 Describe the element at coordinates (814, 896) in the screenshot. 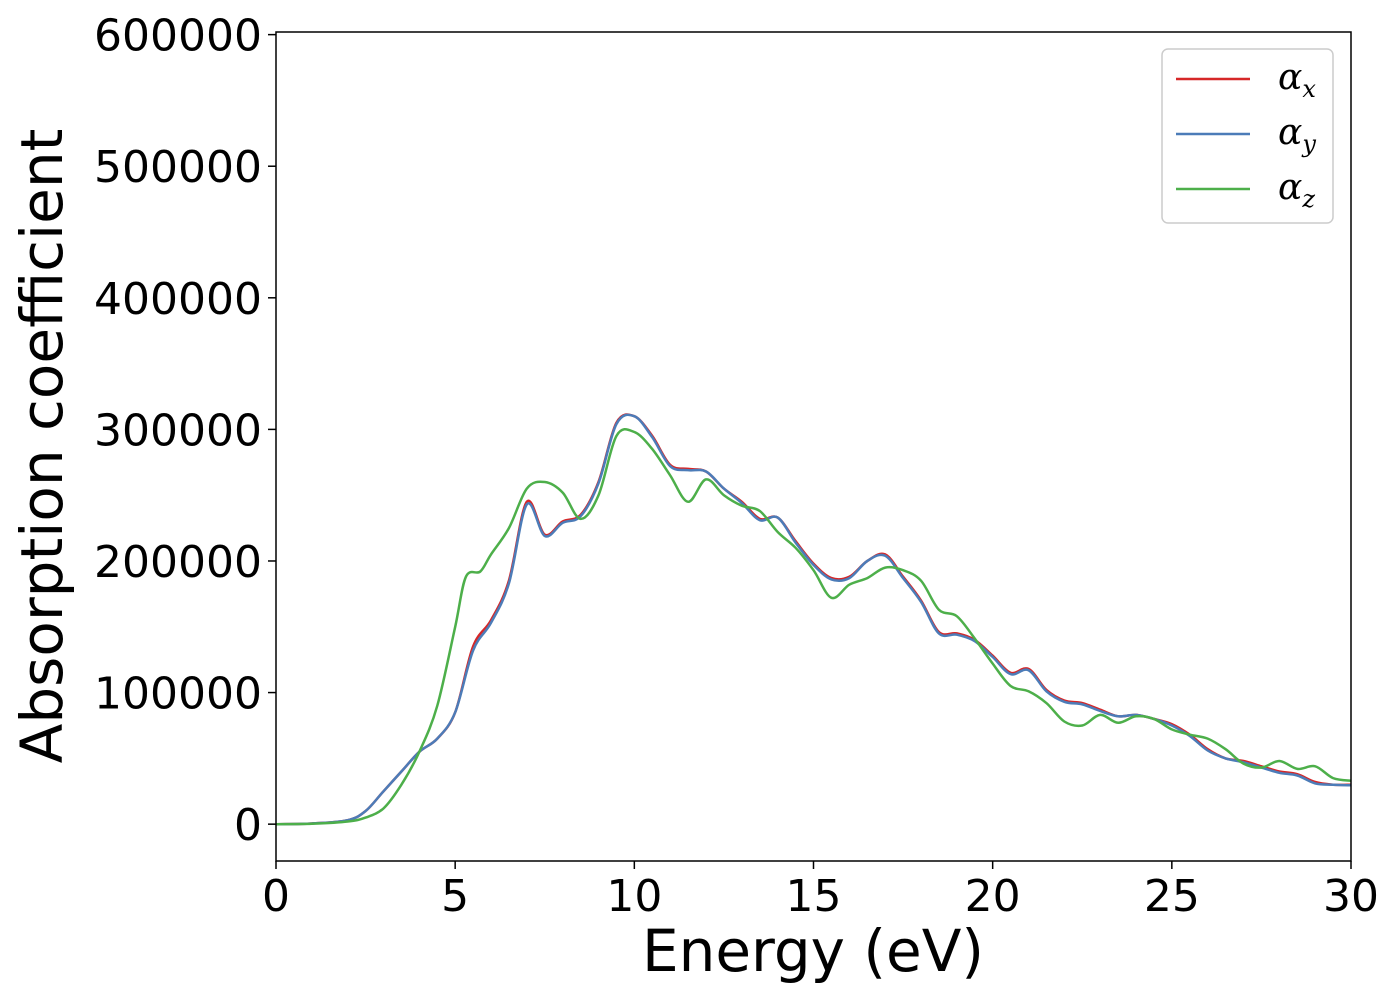

I see `x-tick-label: 15` at that location.